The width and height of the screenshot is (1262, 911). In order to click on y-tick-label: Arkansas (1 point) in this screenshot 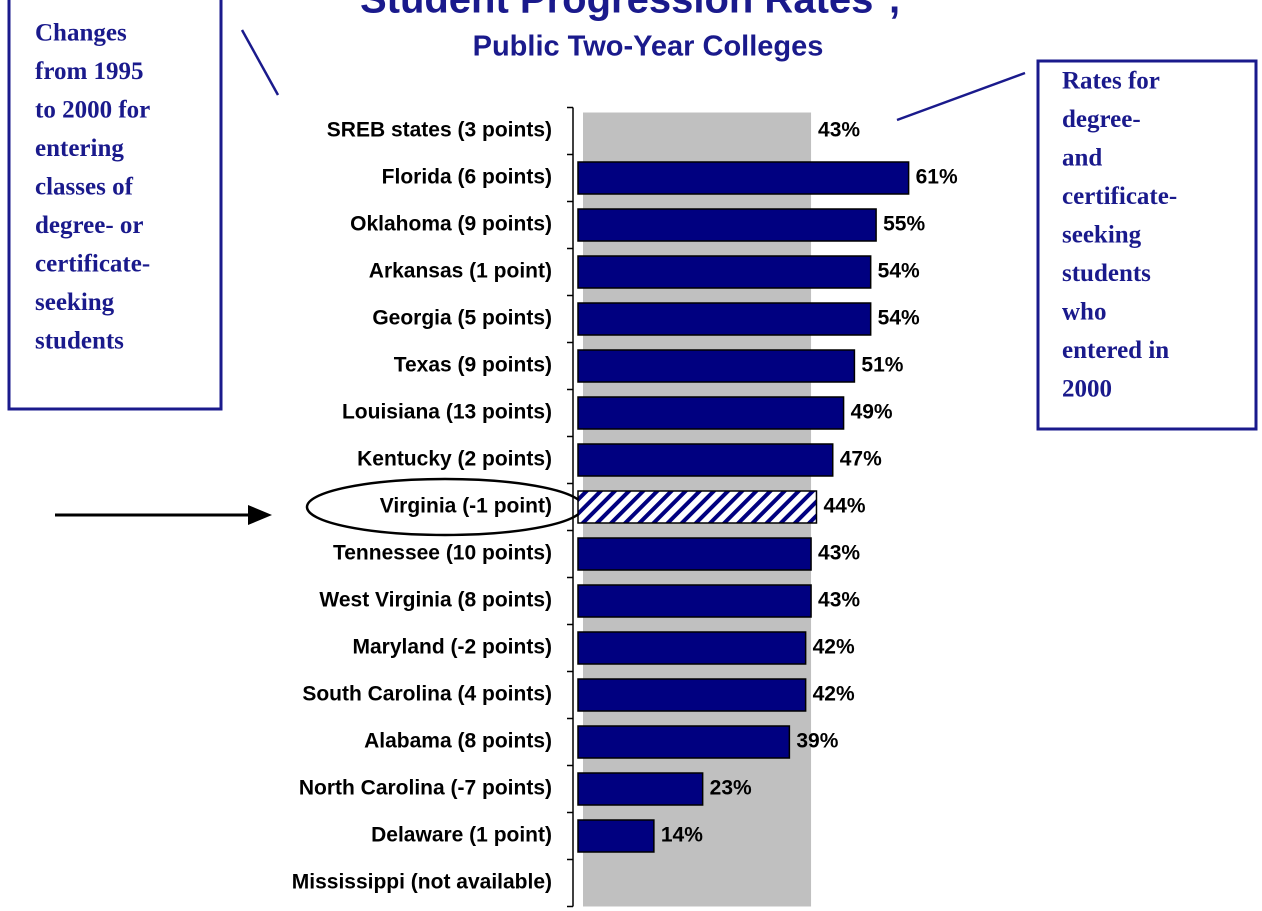, I will do `click(460, 271)`.